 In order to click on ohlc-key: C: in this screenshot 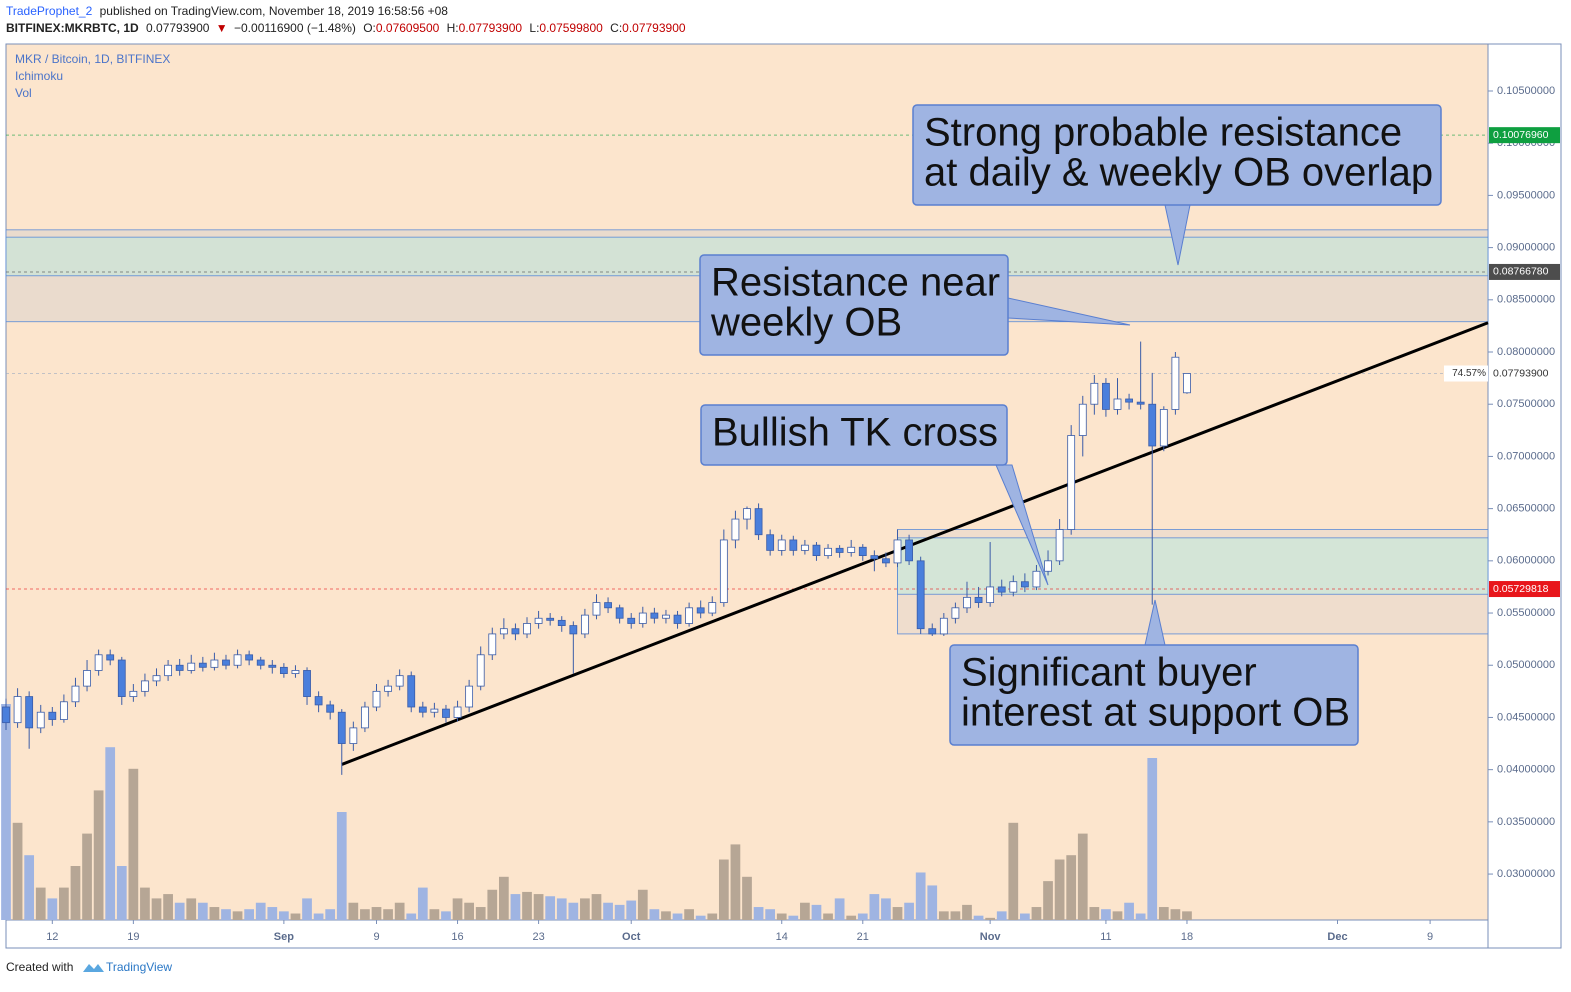, I will do `click(616, 28)`.